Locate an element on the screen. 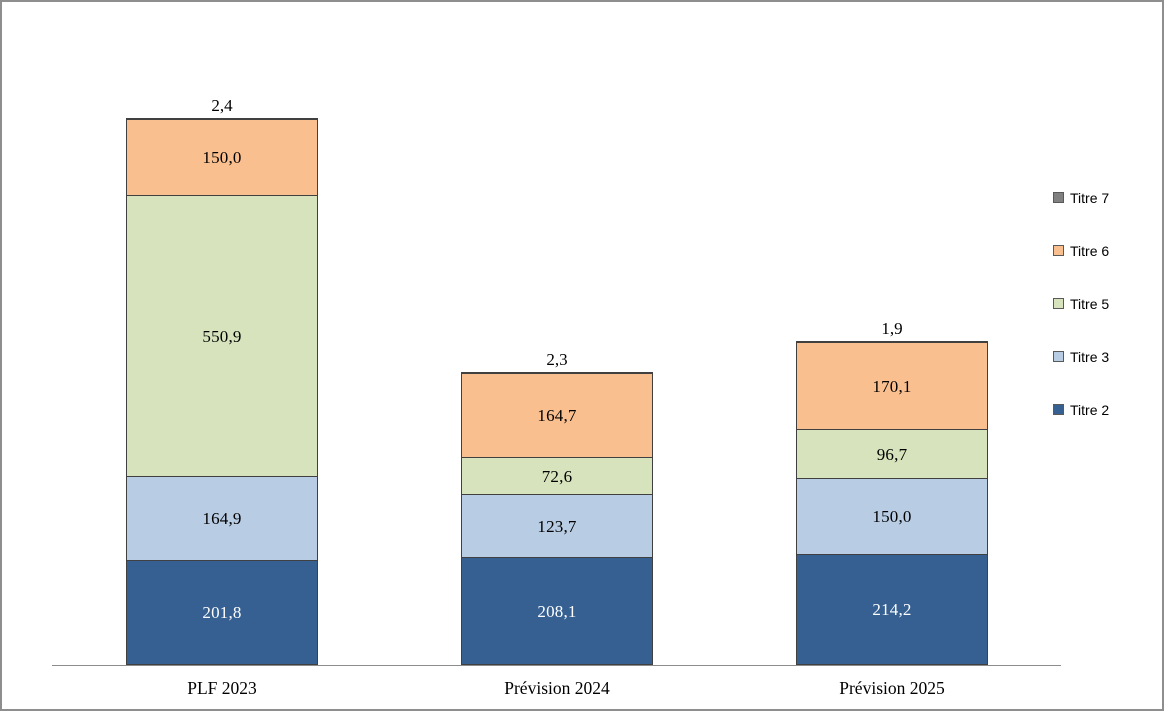 The height and width of the screenshot is (711, 1164). segment-titre-6: 150,0 is located at coordinates (222, 158).